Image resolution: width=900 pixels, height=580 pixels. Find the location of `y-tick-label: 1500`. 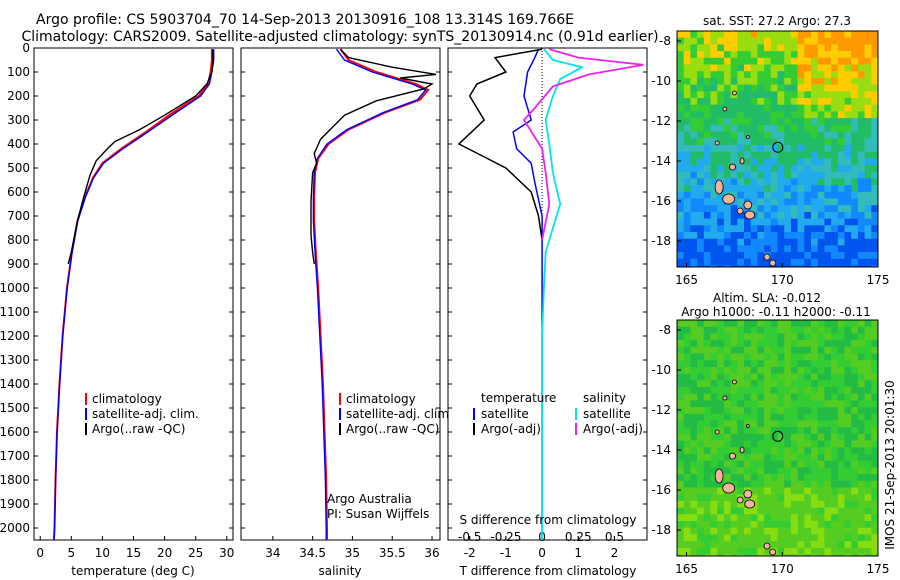

y-tick-label: 1500 is located at coordinates (15, 408).